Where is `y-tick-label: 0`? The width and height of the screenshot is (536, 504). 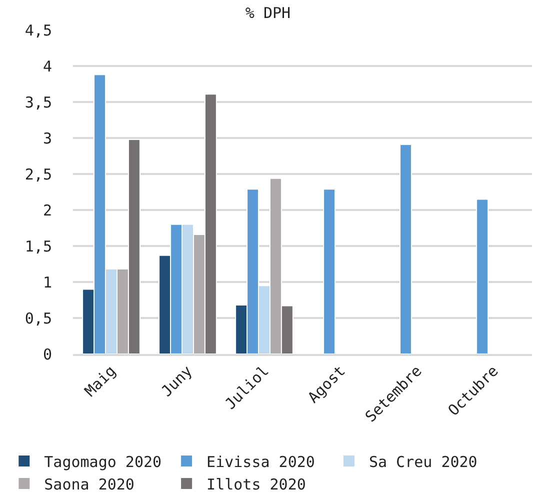
y-tick-label: 0 is located at coordinates (47, 354).